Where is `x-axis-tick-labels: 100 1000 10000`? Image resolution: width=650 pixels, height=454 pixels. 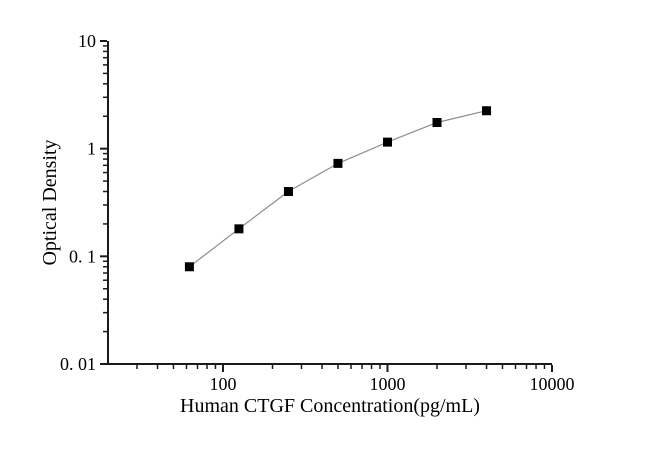 x-axis-tick-labels: 100 1000 10000 is located at coordinates (391, 384).